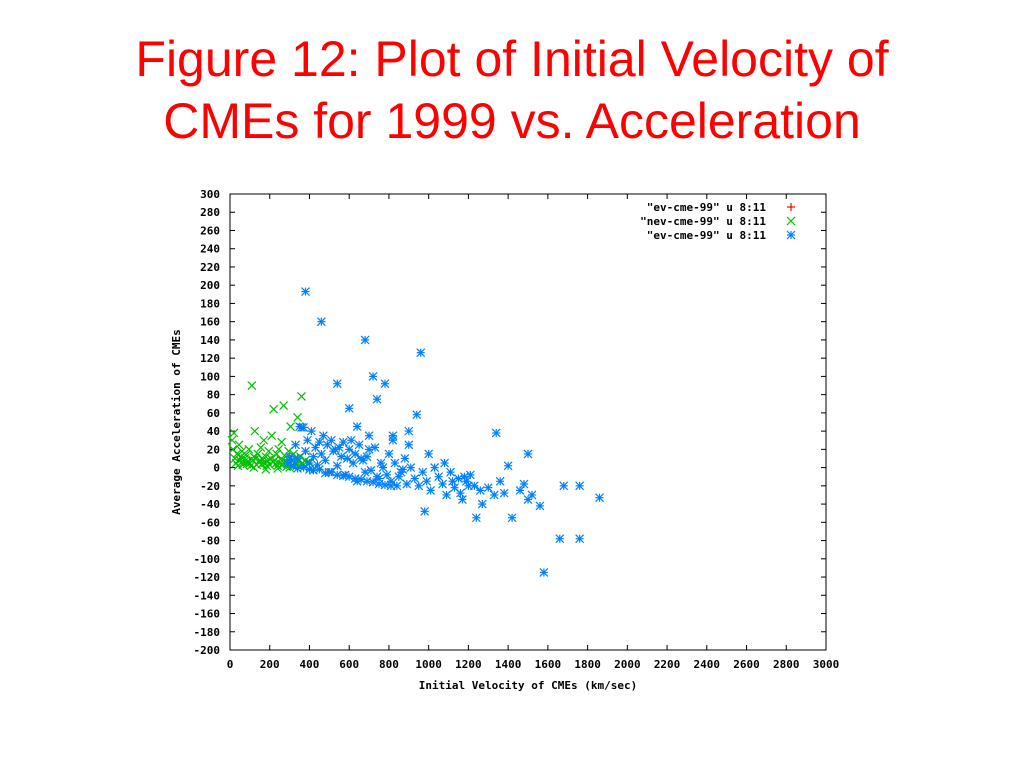 This screenshot has height=768, width=1024. I want to click on y-tick-label: 240, so click(210, 249).